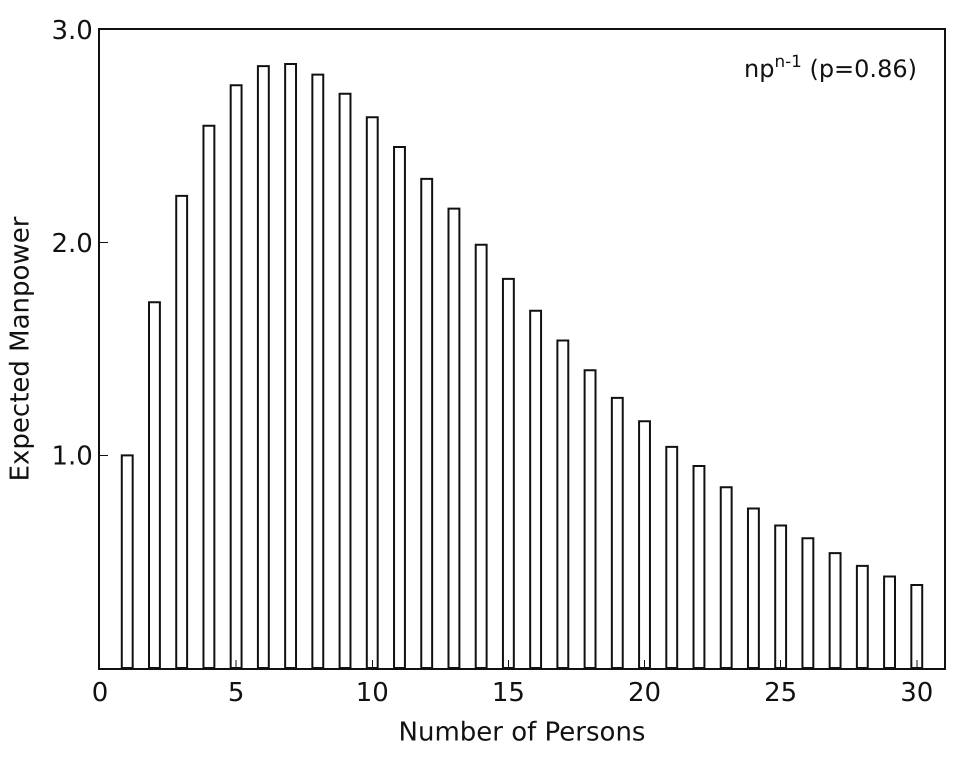 This screenshot has height=758, width=964. What do you see at coordinates (100, 693) in the screenshot?
I see `x-tick-label: 0` at bounding box center [100, 693].